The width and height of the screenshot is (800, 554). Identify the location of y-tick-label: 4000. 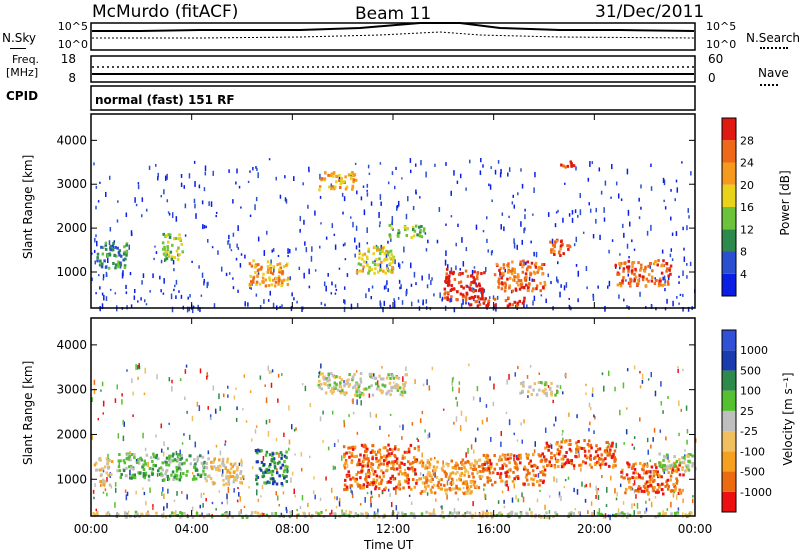
(71, 345).